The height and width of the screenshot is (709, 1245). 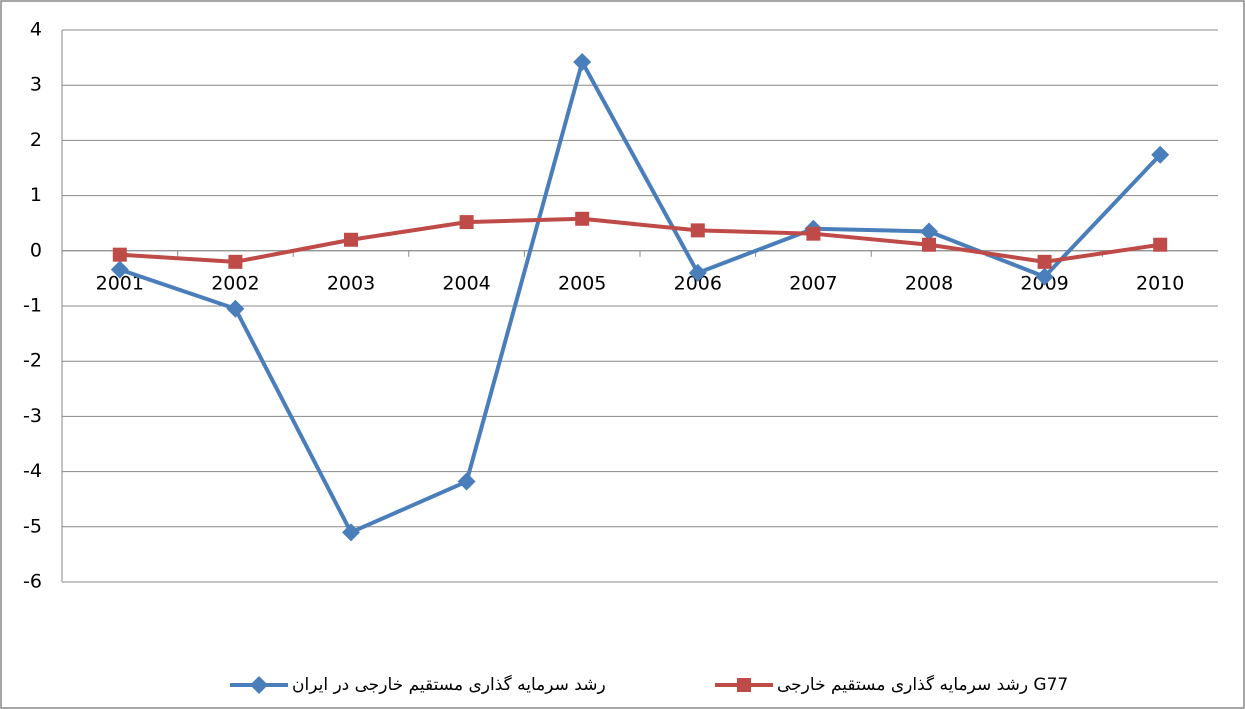 What do you see at coordinates (640, 240) in the screenshot?
I see `series-line` at bounding box center [640, 240].